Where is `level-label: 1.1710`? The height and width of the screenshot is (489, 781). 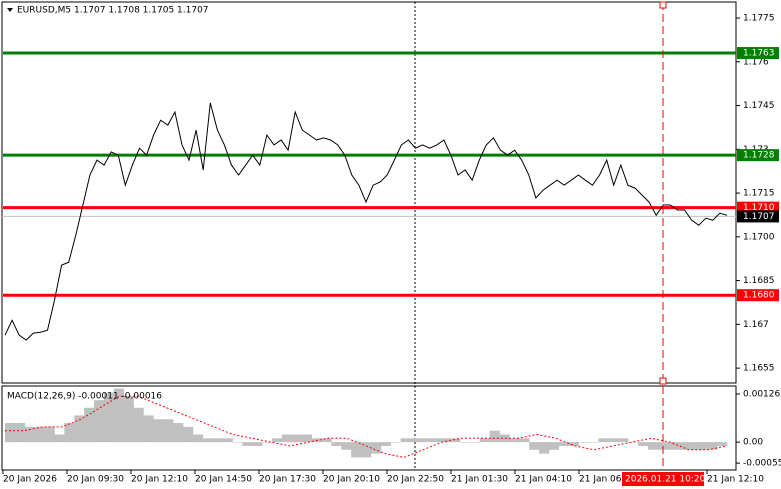
level-label: 1.1710 is located at coordinates (759, 208).